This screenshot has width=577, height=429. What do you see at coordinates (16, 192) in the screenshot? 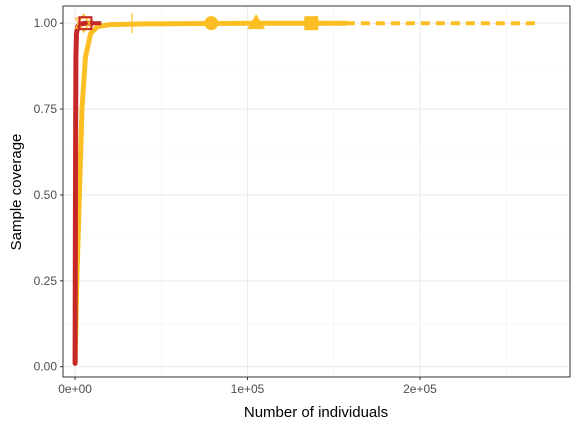
I see `y-axis-title: Sample coverage` at bounding box center [16, 192].